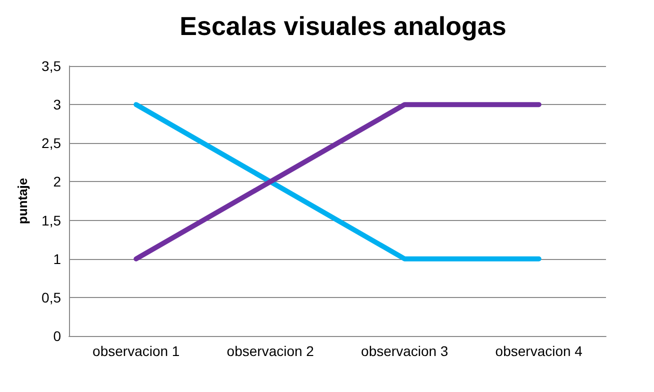 This screenshot has height=392, width=654. What do you see at coordinates (343, 26) in the screenshot?
I see `chart-title: Escalas visuales analogas` at bounding box center [343, 26].